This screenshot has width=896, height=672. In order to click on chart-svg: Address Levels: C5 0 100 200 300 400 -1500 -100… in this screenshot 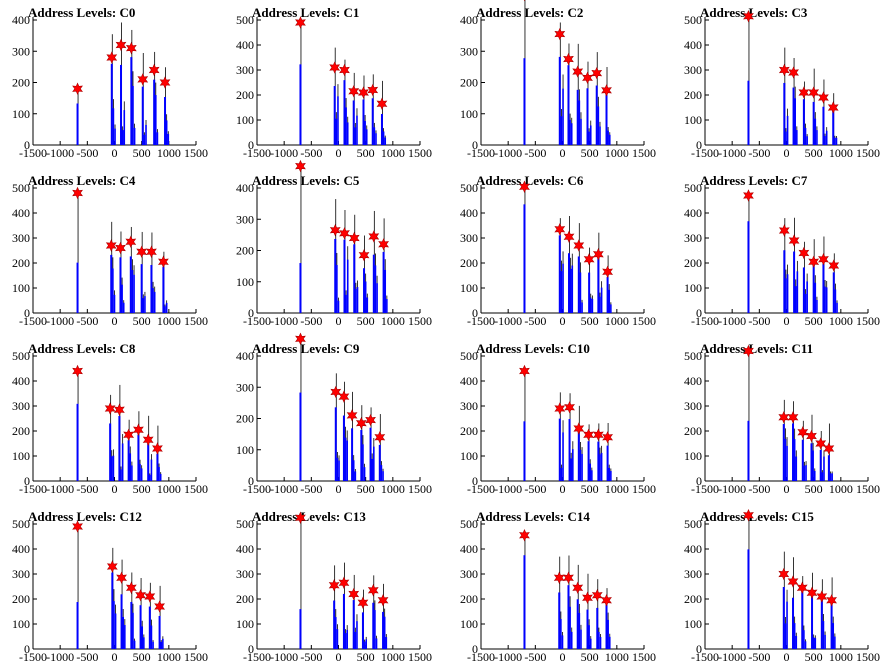, I will do `click(334, 243)`.